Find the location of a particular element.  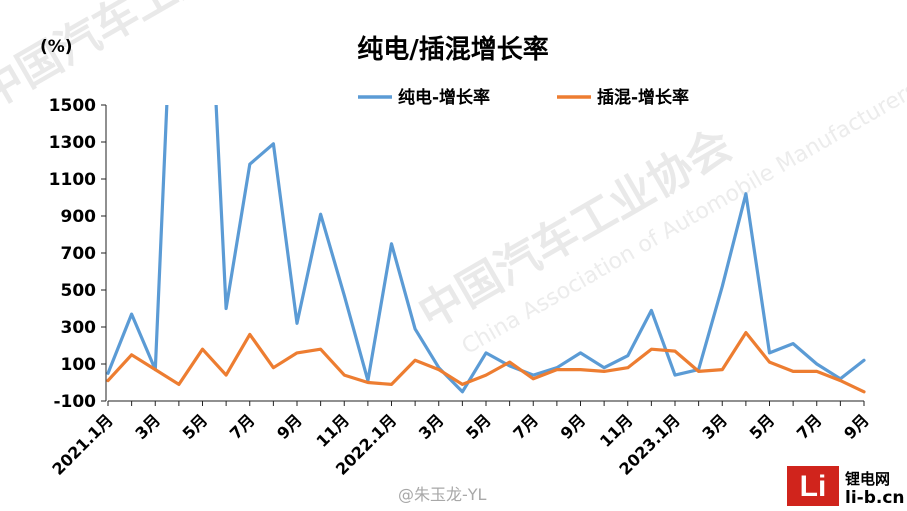

y-tick-label: 500 is located at coordinates (79, 291).